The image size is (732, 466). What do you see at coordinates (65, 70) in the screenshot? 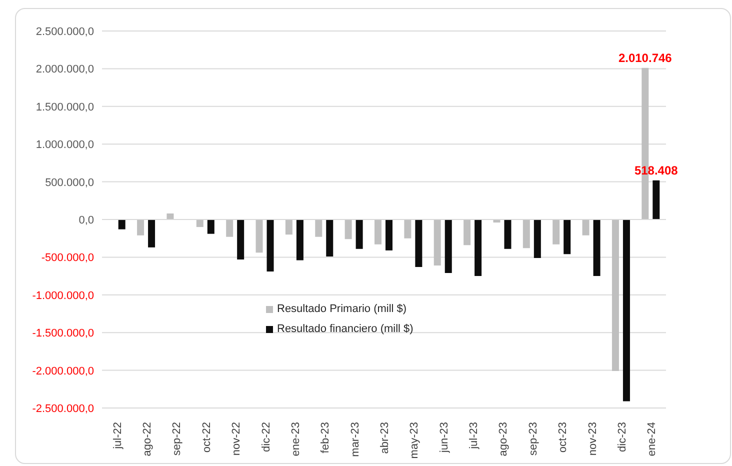
I see `y-tick-label: 2.000.000,0` at bounding box center [65, 70].